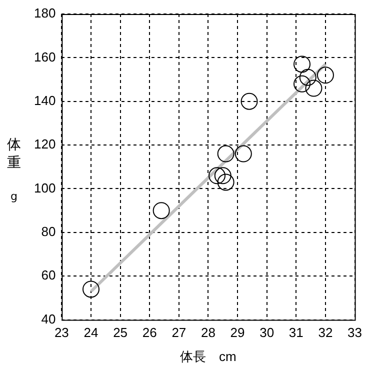 The width and height of the screenshot is (368, 371). Describe the element at coordinates (149, 332) in the screenshot. I see `x-tick-label: 26` at that location.